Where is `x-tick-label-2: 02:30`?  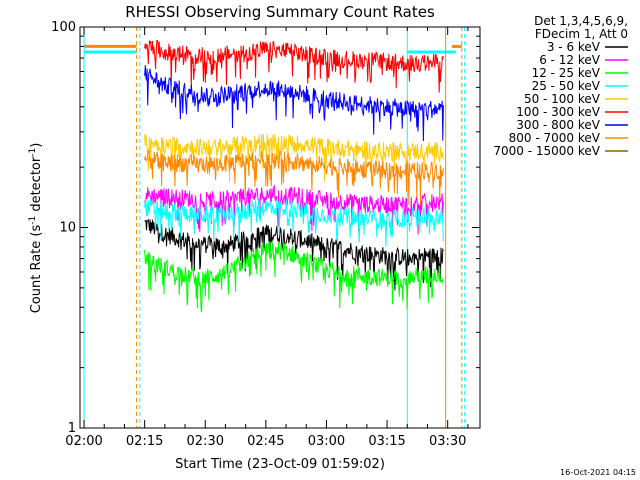
x-tick-label-2: 02:30 is located at coordinates (205, 441).